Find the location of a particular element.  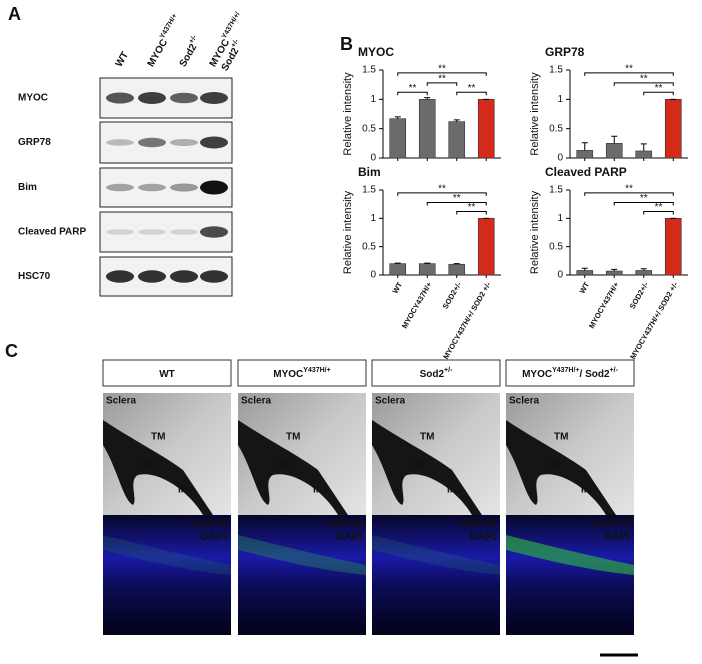

chart-title: Bim is located at coordinates (369, 172).